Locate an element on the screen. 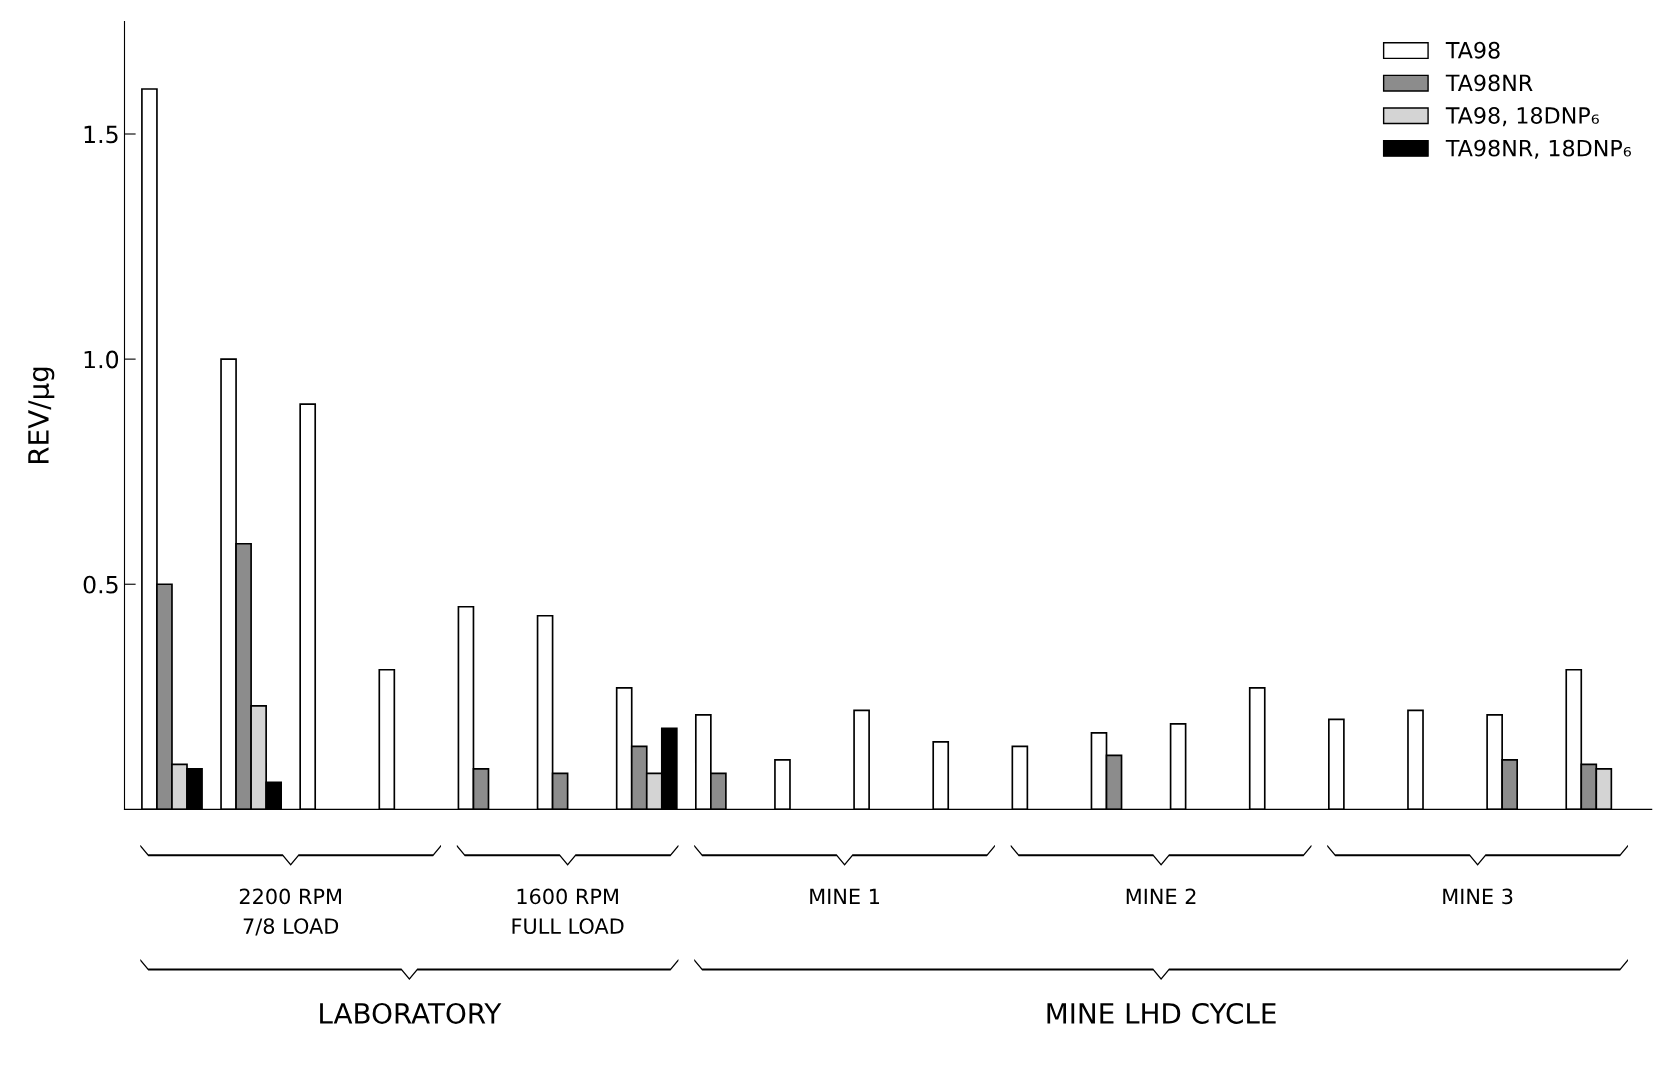  y-tick-label: 0.5 is located at coordinates (100, 584).